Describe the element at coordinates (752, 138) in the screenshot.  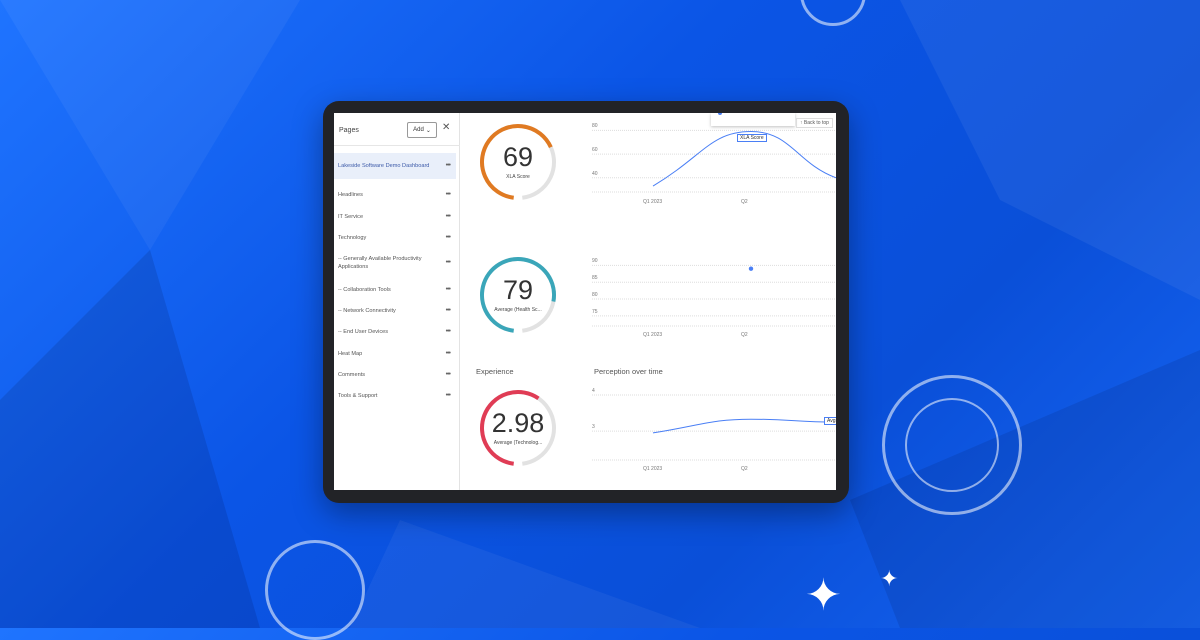
I see `tooltip: XLA Score` at that location.